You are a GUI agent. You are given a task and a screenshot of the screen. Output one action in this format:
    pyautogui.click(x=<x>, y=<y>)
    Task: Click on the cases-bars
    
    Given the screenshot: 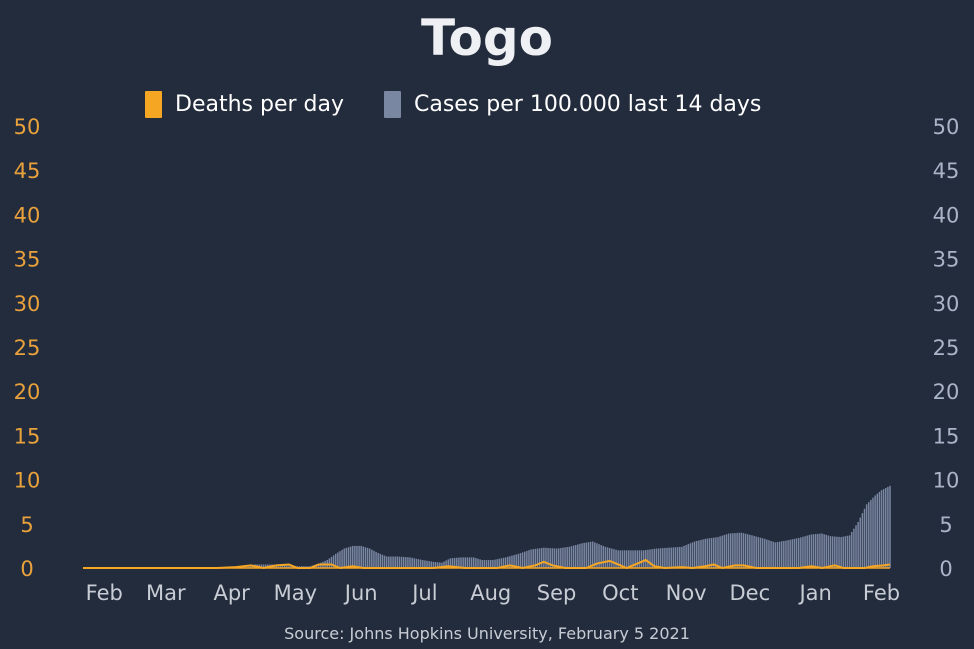 What is the action you would take?
    pyautogui.click(x=549, y=526)
    